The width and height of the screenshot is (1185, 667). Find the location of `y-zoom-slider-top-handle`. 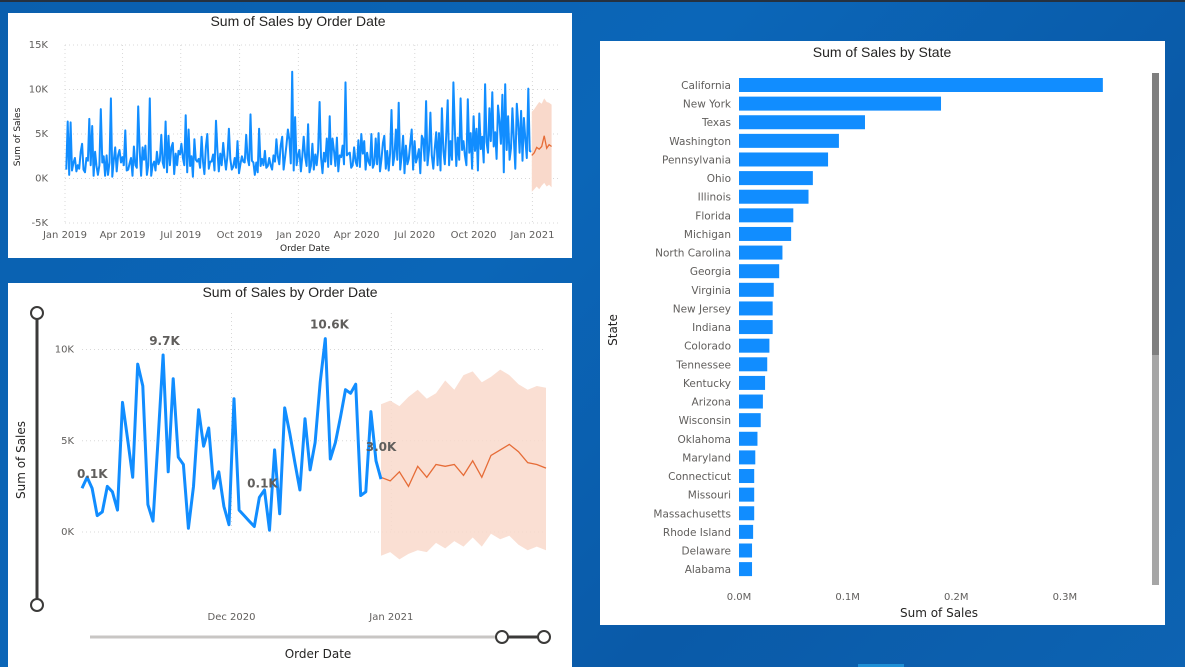

y-zoom-slider-top-handle is located at coordinates (37, 313).